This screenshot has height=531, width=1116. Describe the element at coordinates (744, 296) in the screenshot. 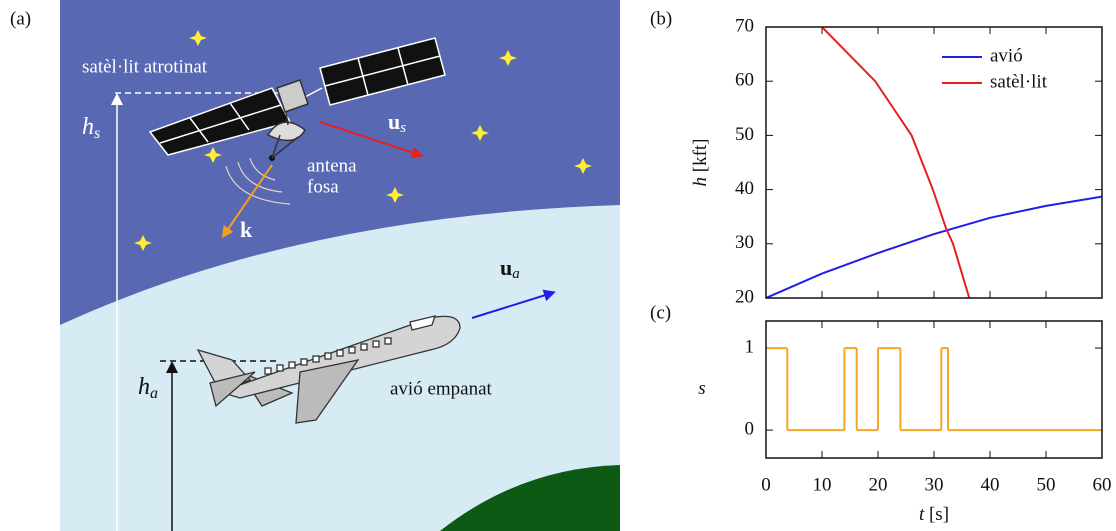

I see `y-tick-label: 20` at that location.